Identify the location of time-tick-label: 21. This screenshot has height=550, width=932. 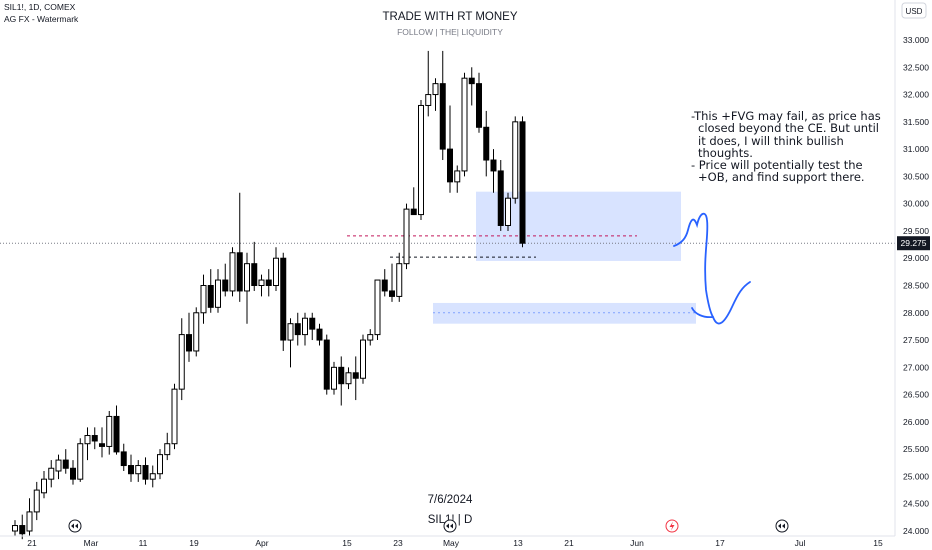
(569, 543).